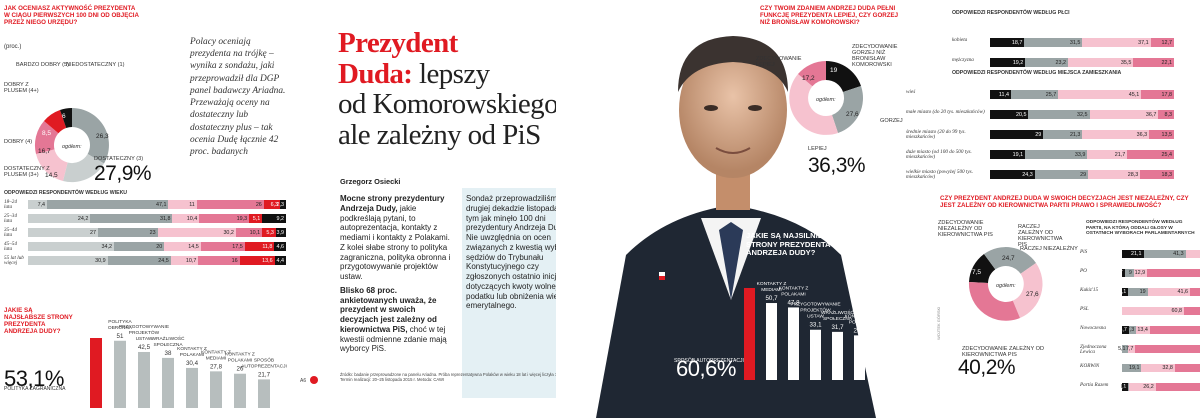  I want to click on party-row-label: PSL, so click(1084, 309).